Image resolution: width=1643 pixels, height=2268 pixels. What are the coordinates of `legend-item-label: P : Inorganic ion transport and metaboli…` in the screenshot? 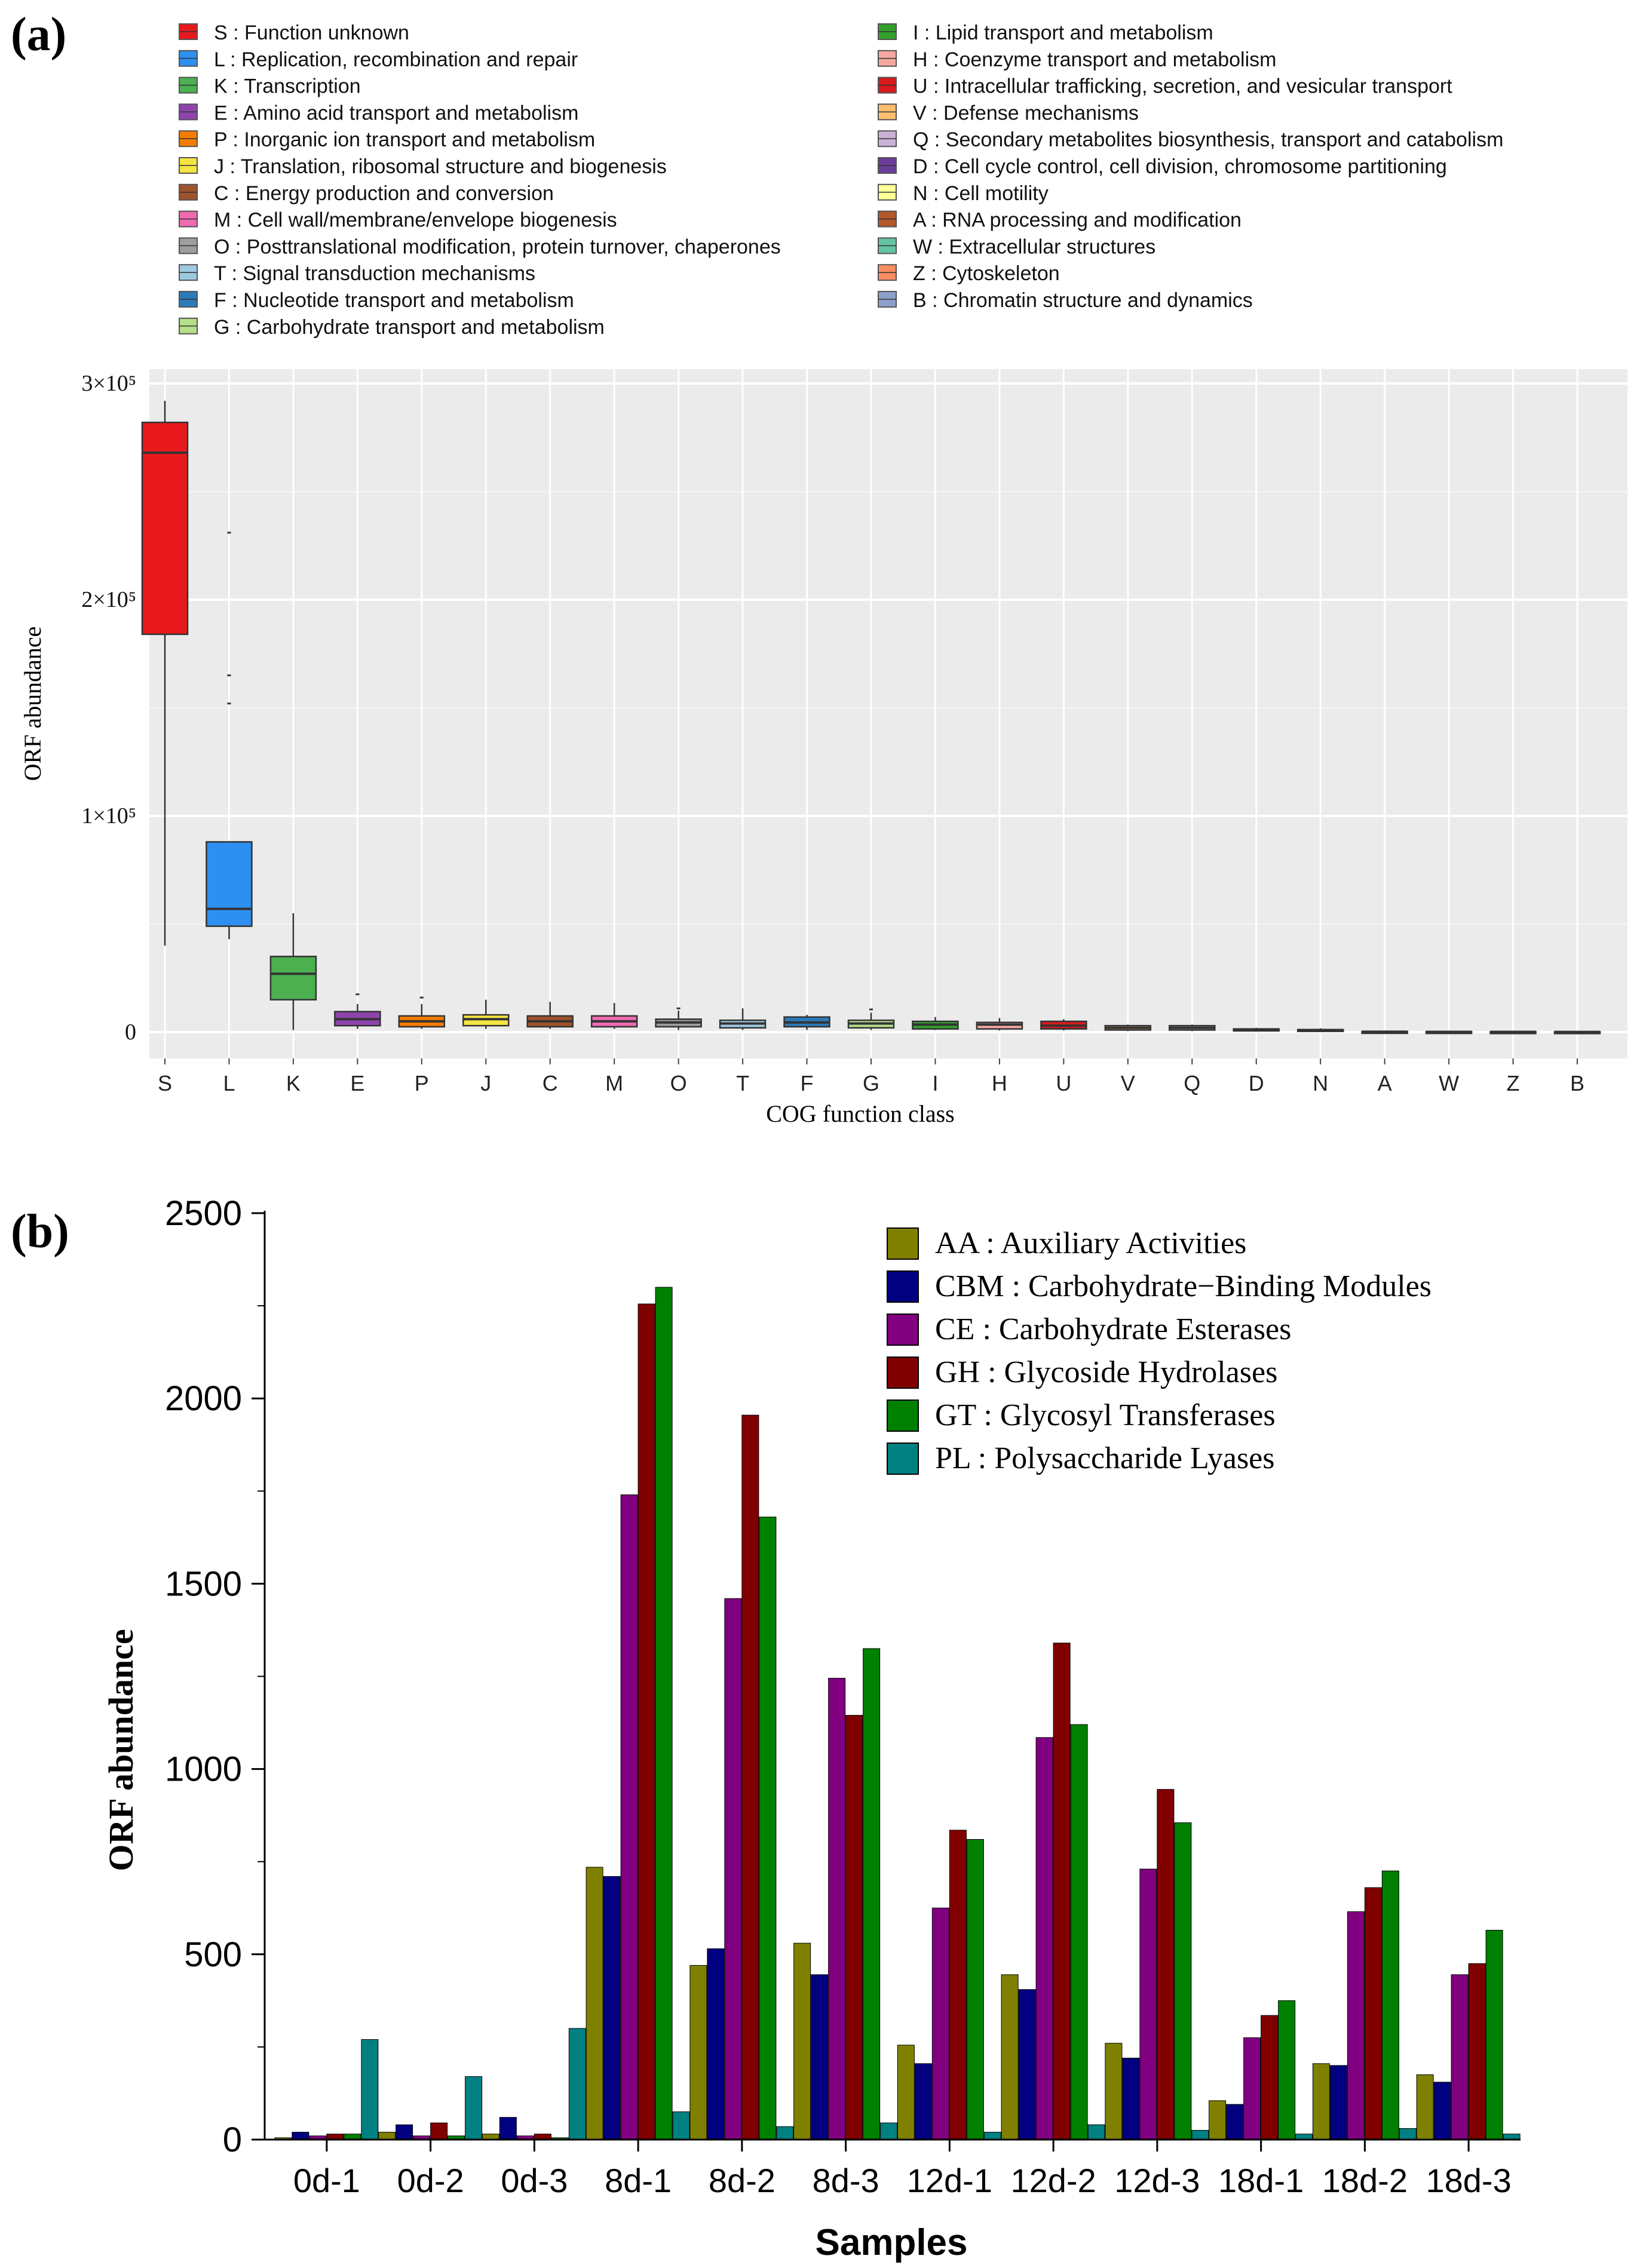 It's located at (404, 139).